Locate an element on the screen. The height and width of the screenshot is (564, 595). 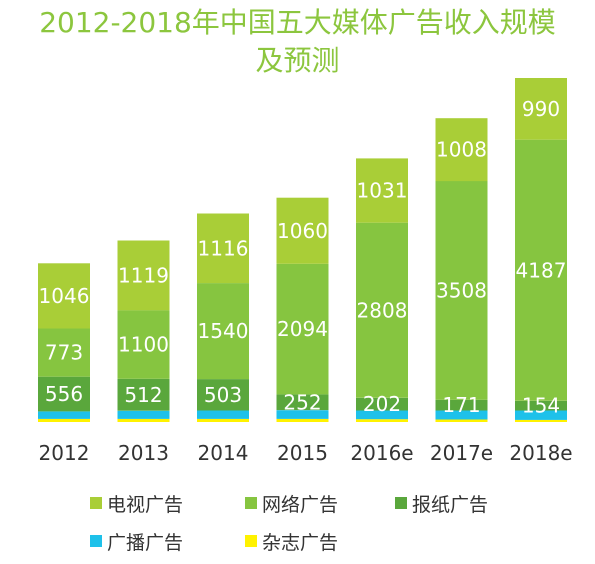
data-label-2012-3: 773 is located at coordinates (64, 353).